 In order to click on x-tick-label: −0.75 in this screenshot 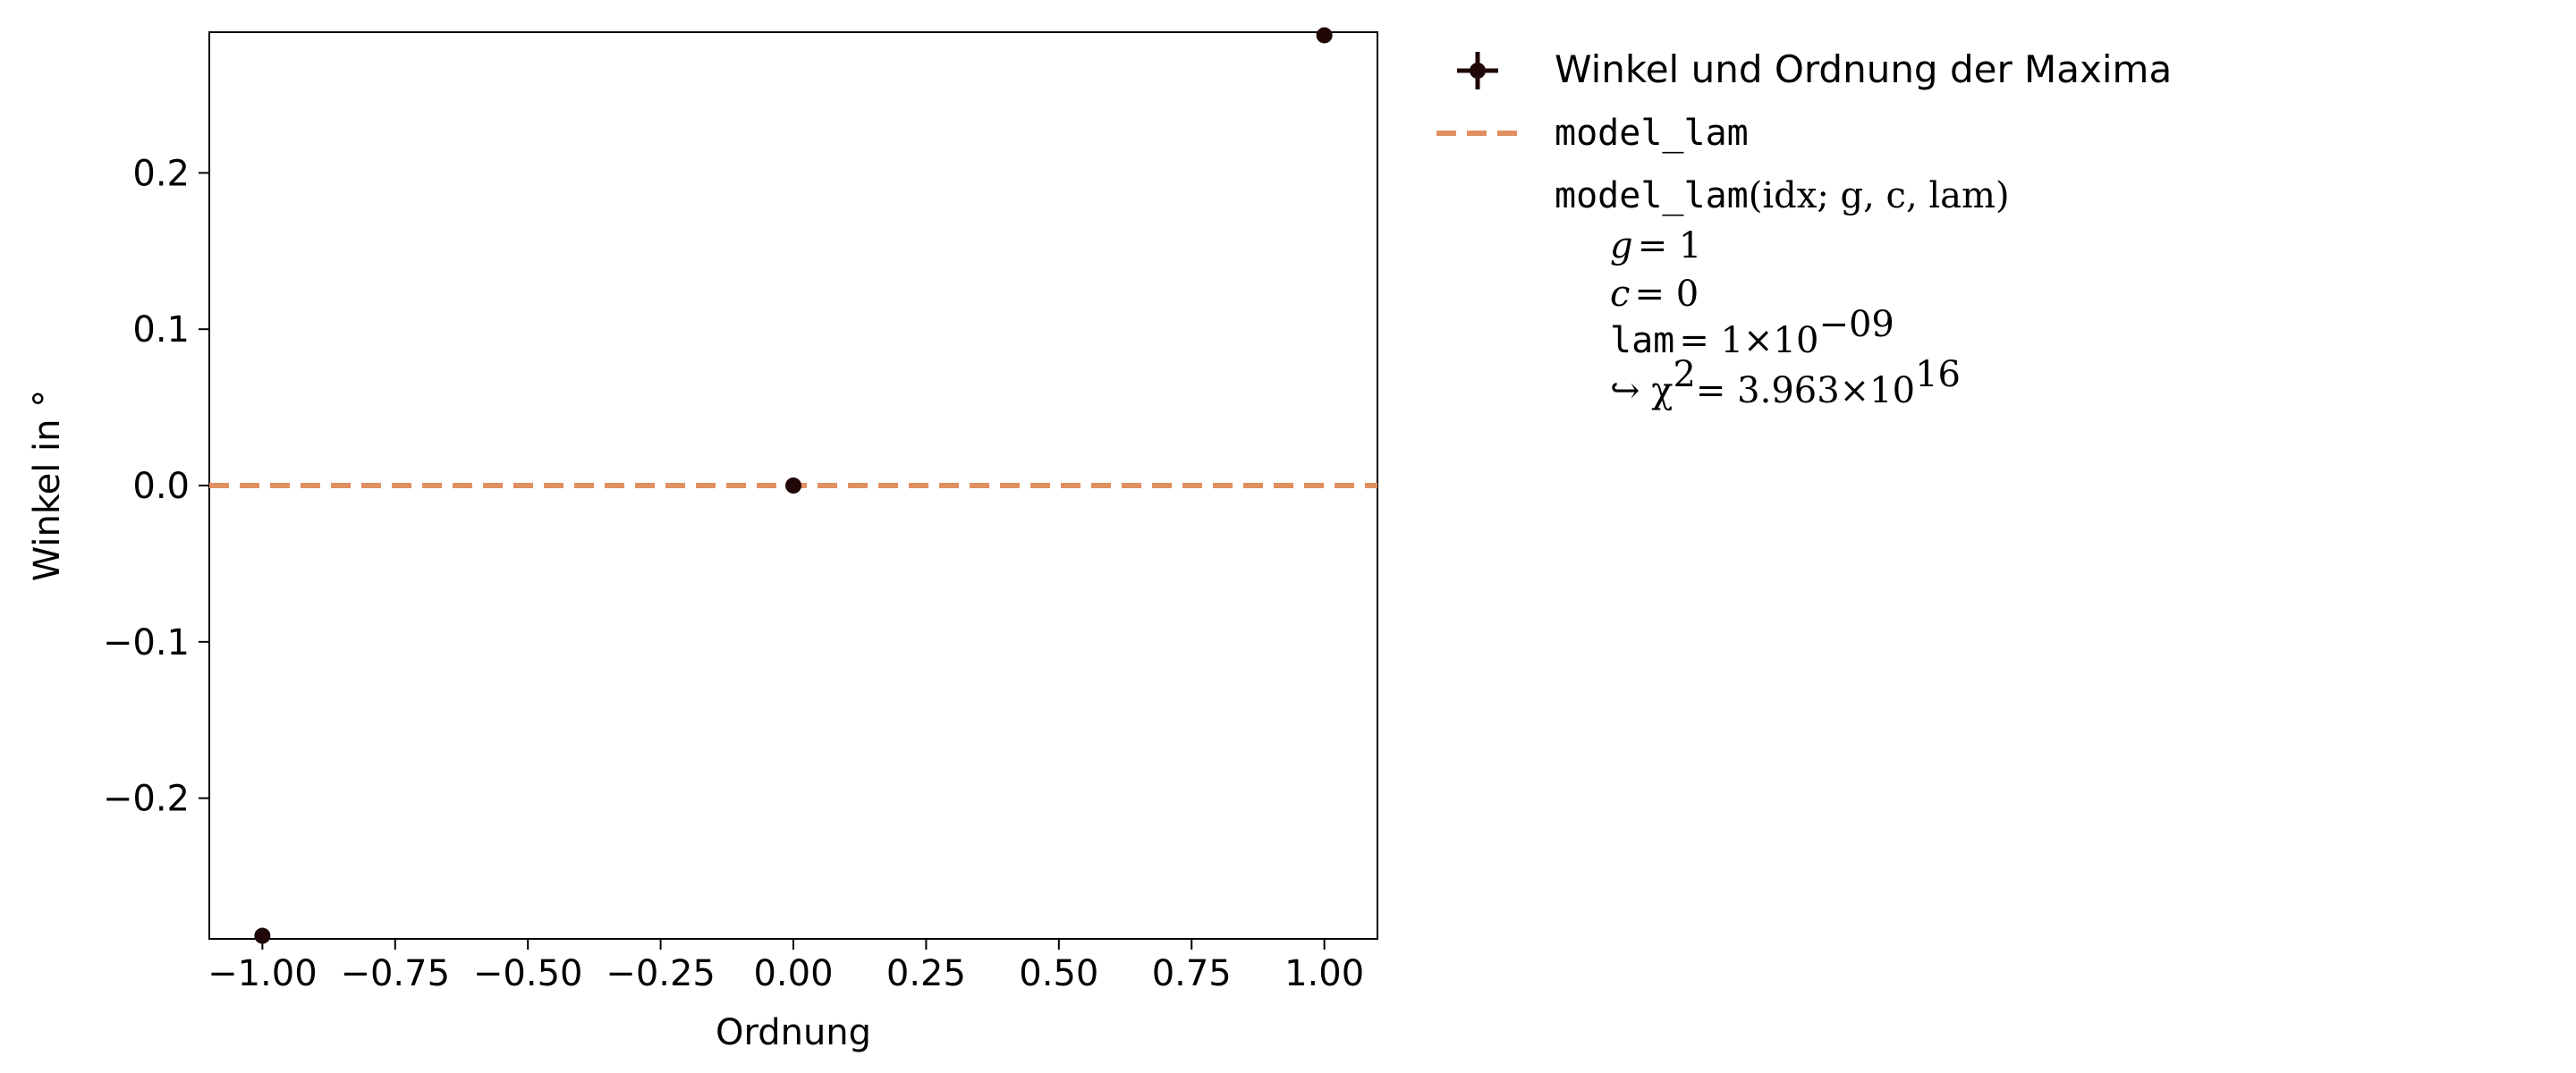, I will do `click(395, 973)`.